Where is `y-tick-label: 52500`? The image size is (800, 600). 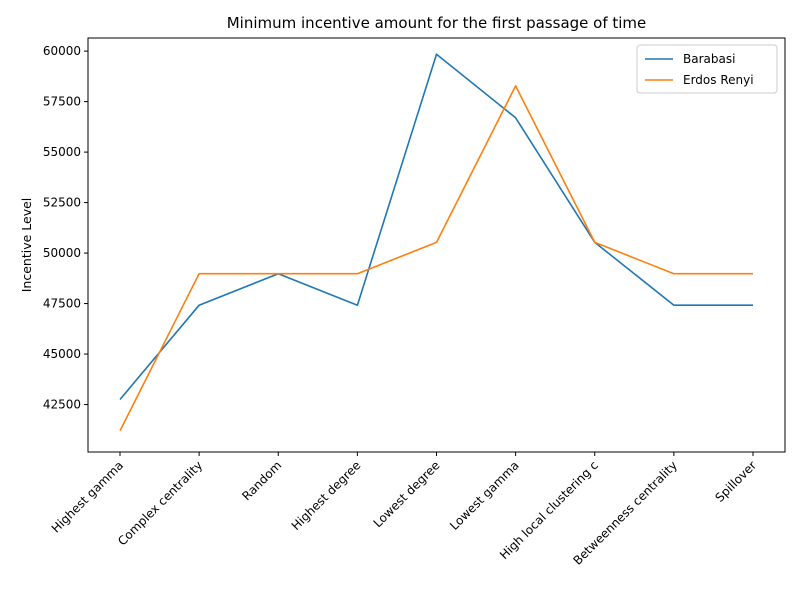 y-tick-label: 52500 is located at coordinates (62, 203).